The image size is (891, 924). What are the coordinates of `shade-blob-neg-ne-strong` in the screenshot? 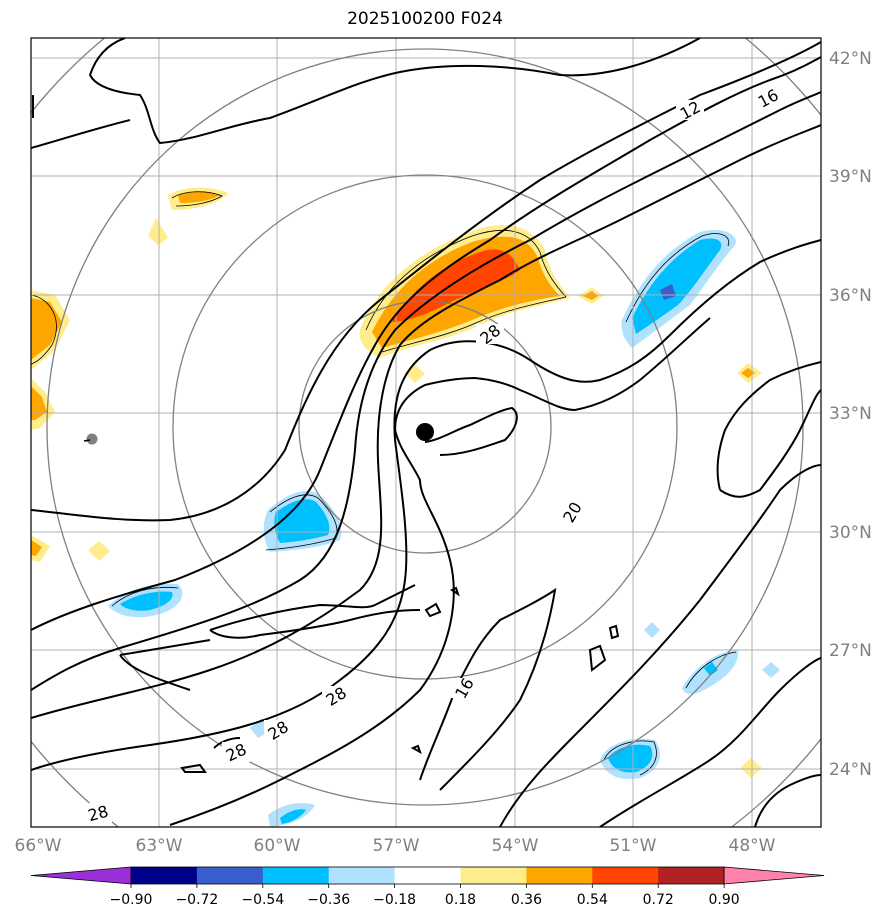 It's located at (668, 292).